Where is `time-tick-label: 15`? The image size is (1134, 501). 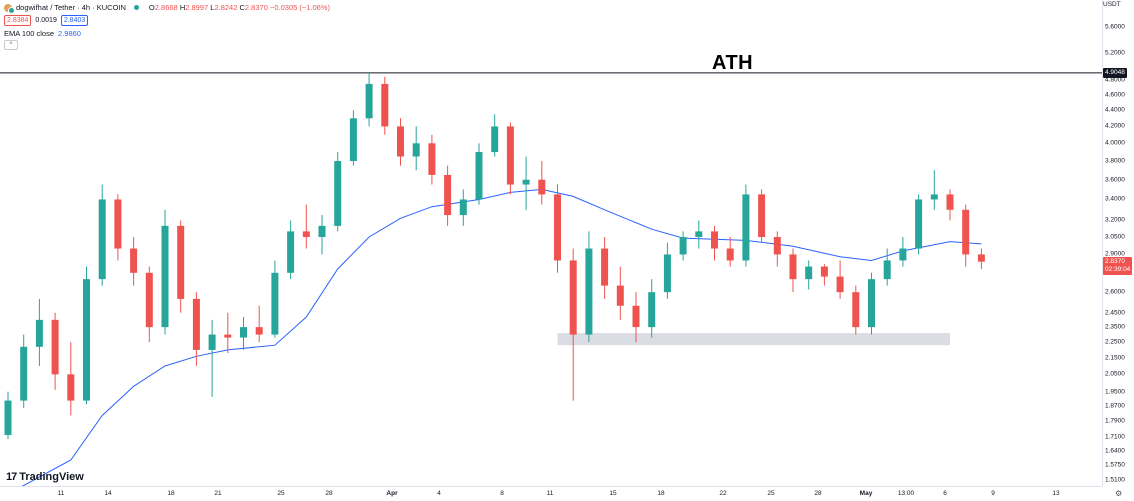
time-tick-label: 15 is located at coordinates (613, 493).